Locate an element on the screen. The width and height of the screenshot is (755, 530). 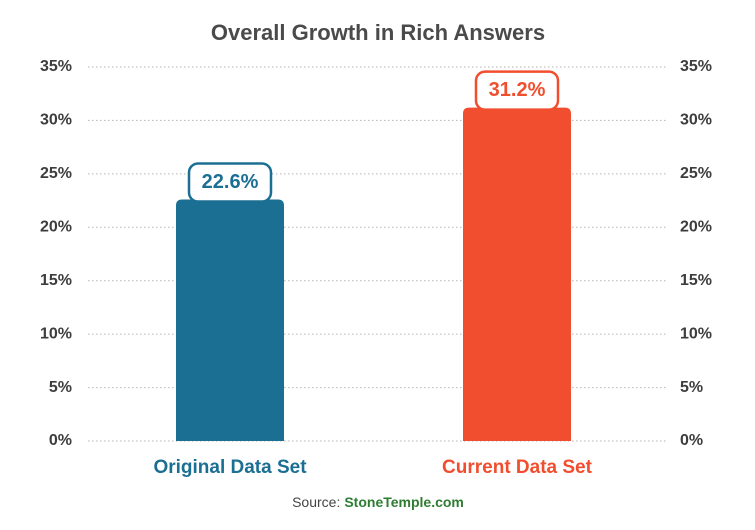
y-tick-label-right: 25% is located at coordinates (696, 173).